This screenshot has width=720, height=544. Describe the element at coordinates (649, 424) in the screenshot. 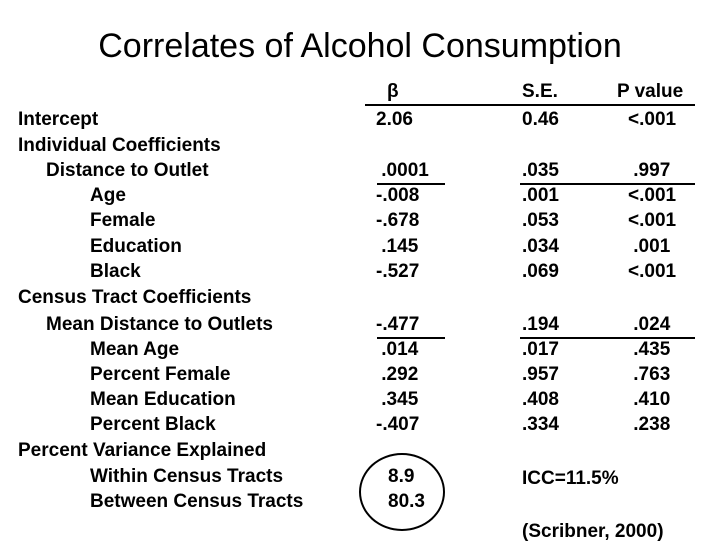

I see `p-value: .238` at that location.